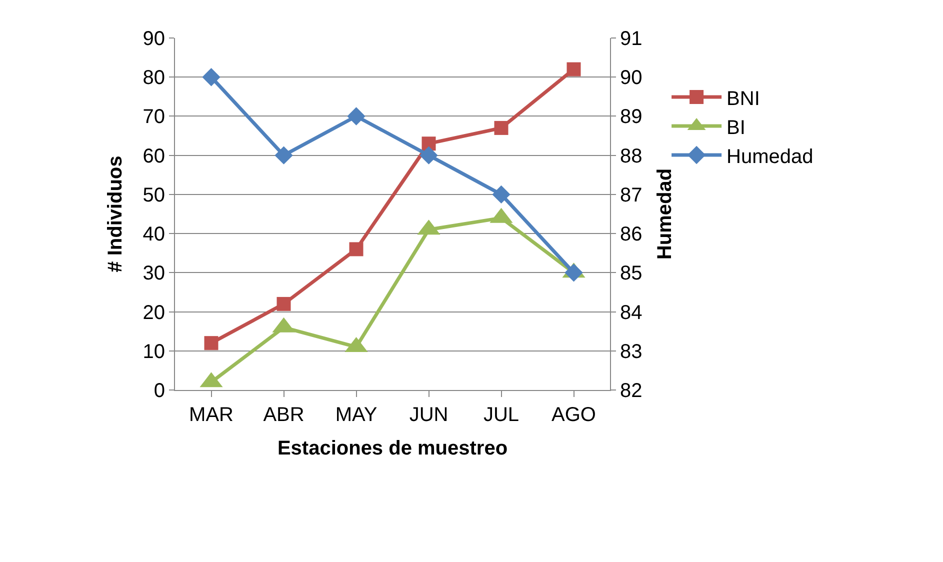  I want to click on y-tick-label: 20, so click(153, 313).